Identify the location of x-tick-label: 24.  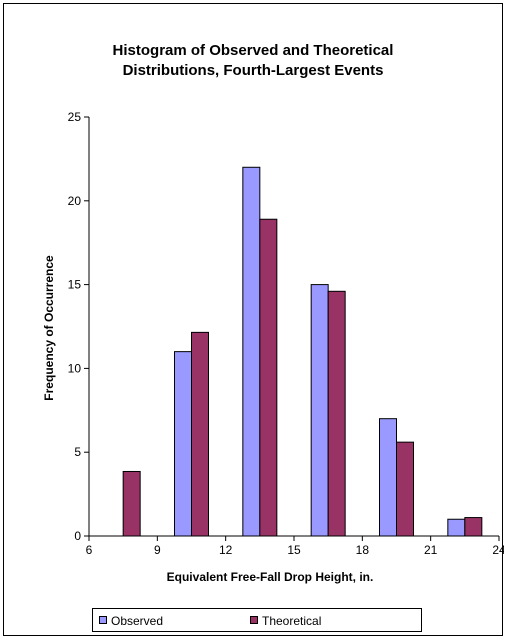
(498, 550).